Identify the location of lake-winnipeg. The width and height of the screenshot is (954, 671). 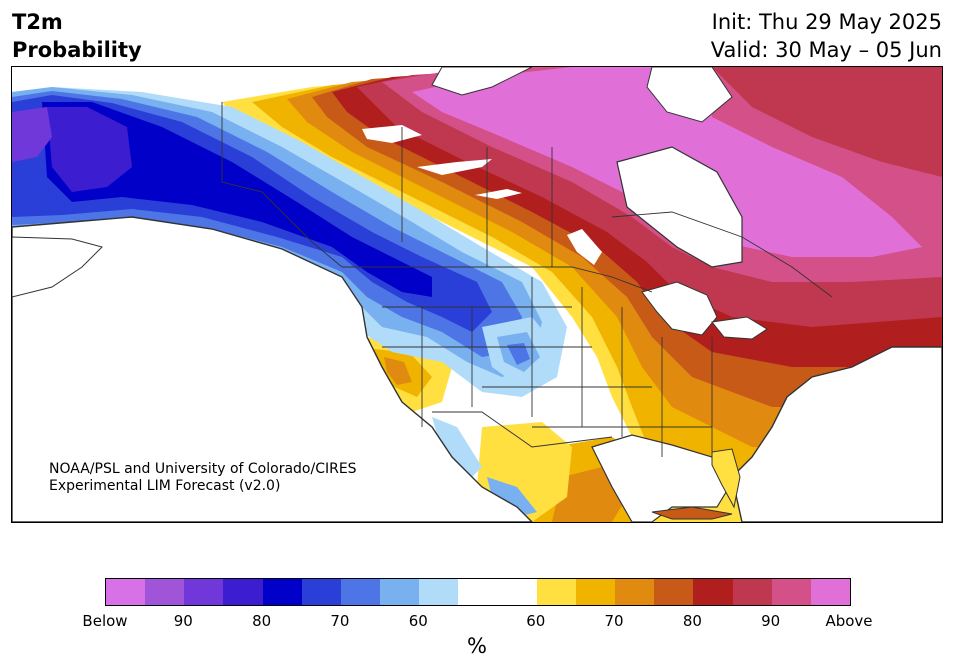
(584, 247).